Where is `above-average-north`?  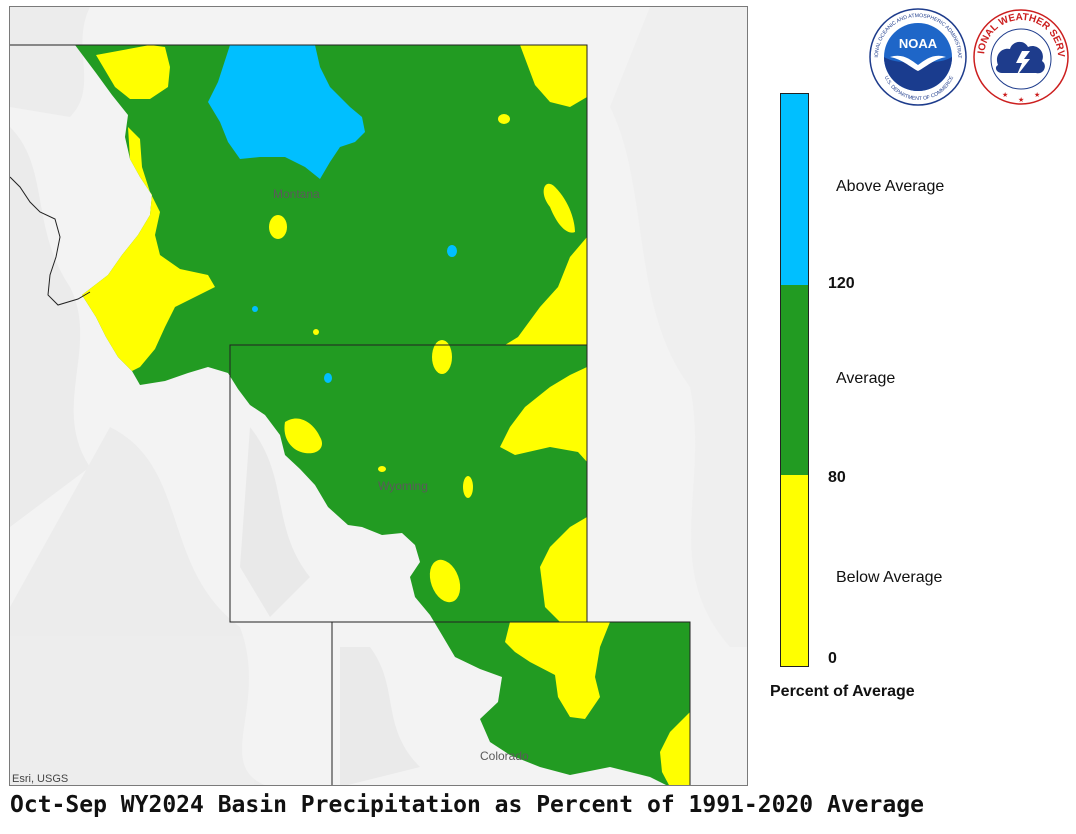
above-average-north is located at coordinates (286, 112).